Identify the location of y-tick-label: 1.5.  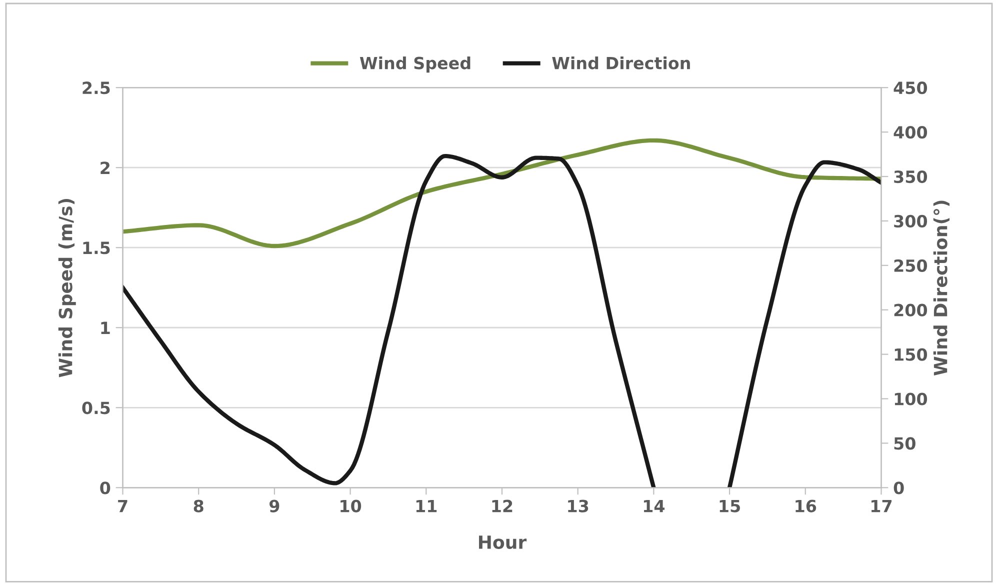
(96, 248).